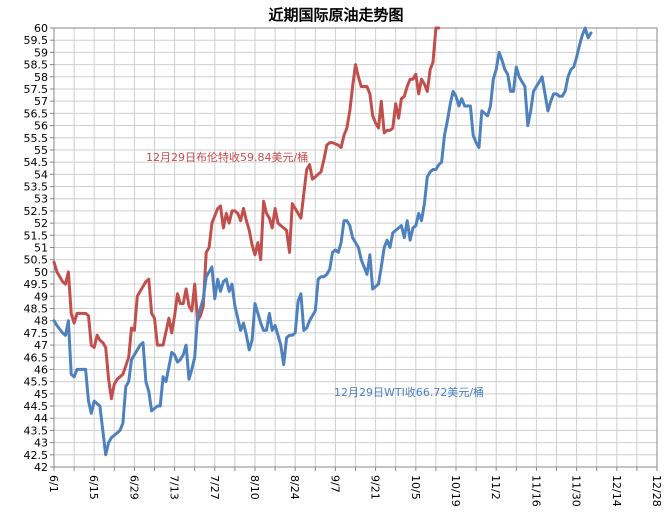  I want to click on y-tick-label: 44, so click(41, 418).